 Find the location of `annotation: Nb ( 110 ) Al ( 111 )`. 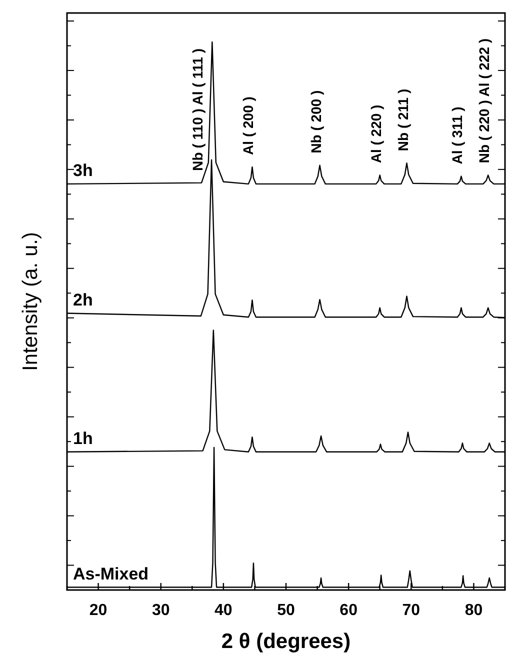

annotation: Nb ( 110 ) Al ( 111 ) is located at coordinates (198, 109).